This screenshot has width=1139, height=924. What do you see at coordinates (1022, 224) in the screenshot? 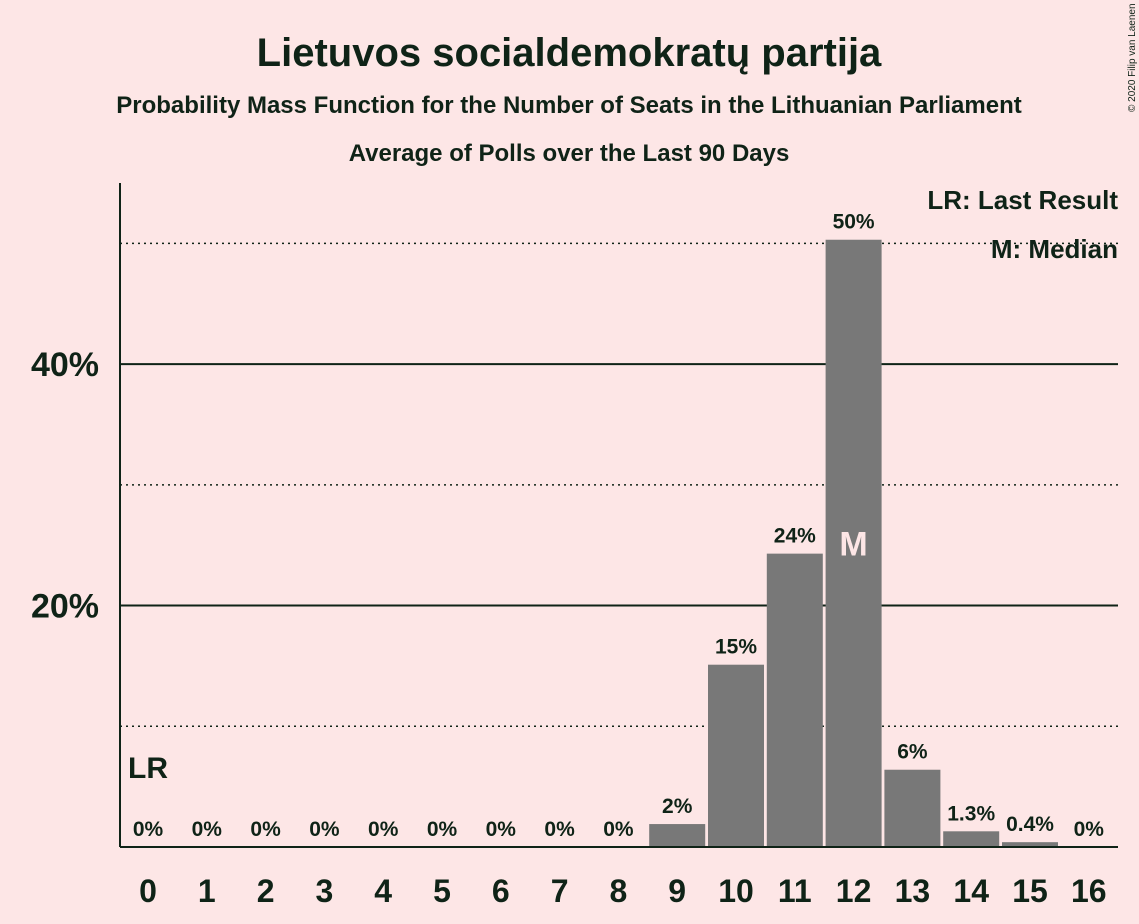
I see `legend: LR: Last Result M: Median` at bounding box center [1022, 224].